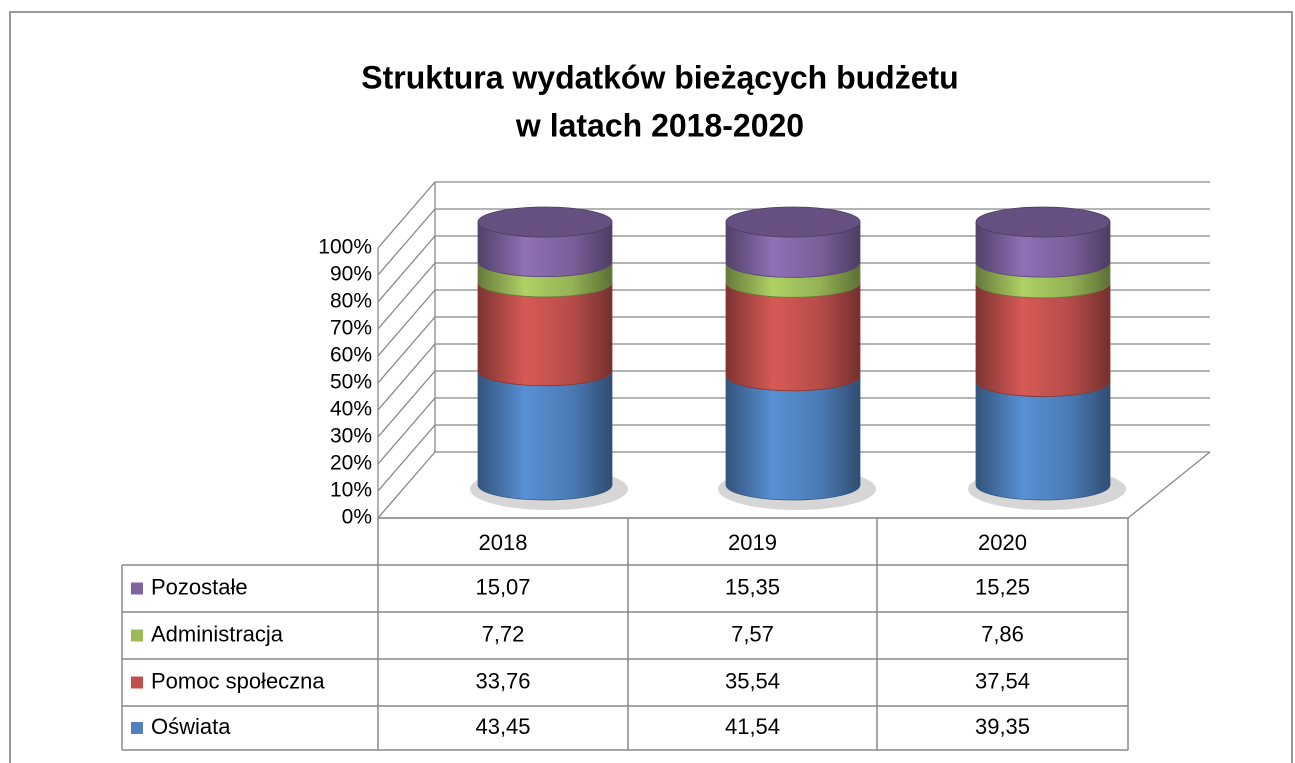 This screenshot has height=763, width=1295. I want to click on chart-title: Struktura wydatków bieżących budżetu, so click(659, 77).